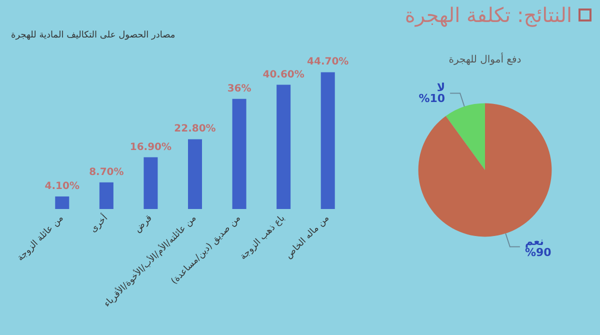 The width and height of the screenshot is (600, 335). What do you see at coordinates (93, 35) in the screenshot?
I see `chart-title: مصادر الحصول على التكاليف المادية للهجرة` at bounding box center [93, 35].